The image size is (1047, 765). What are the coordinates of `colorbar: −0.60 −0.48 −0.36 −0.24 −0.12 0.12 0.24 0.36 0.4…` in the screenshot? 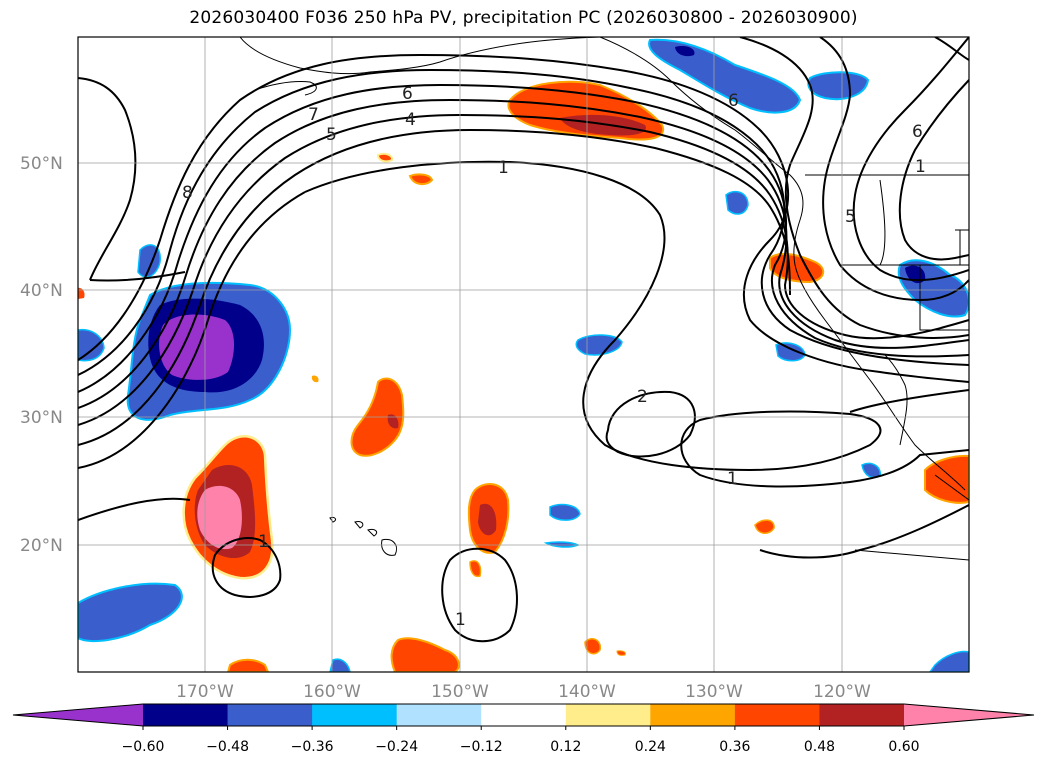 It's located at (523, 729).